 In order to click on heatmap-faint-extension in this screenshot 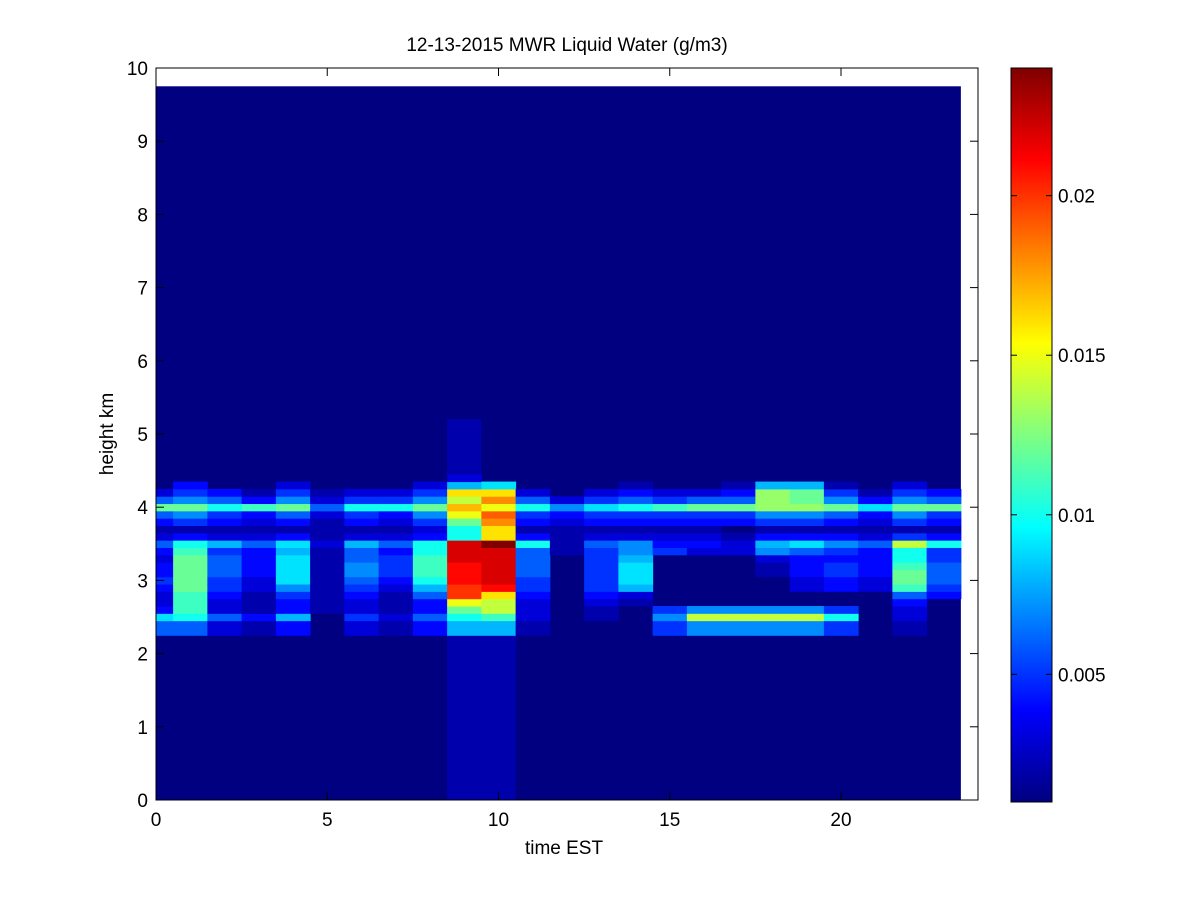, I will do `click(481, 723)`.